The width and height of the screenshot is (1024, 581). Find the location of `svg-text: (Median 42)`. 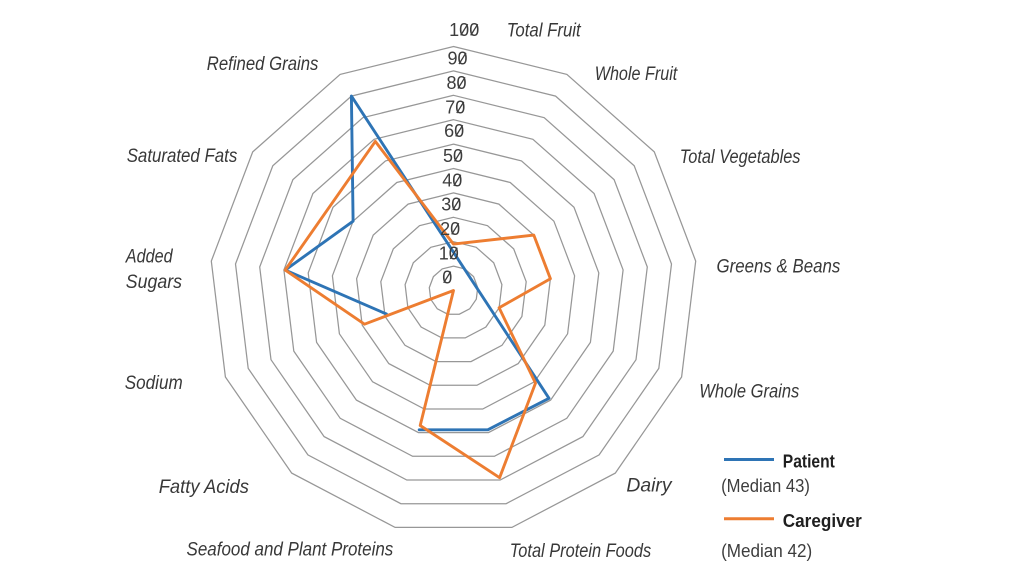

svg-text: (Median 42) is located at coordinates (766, 551).